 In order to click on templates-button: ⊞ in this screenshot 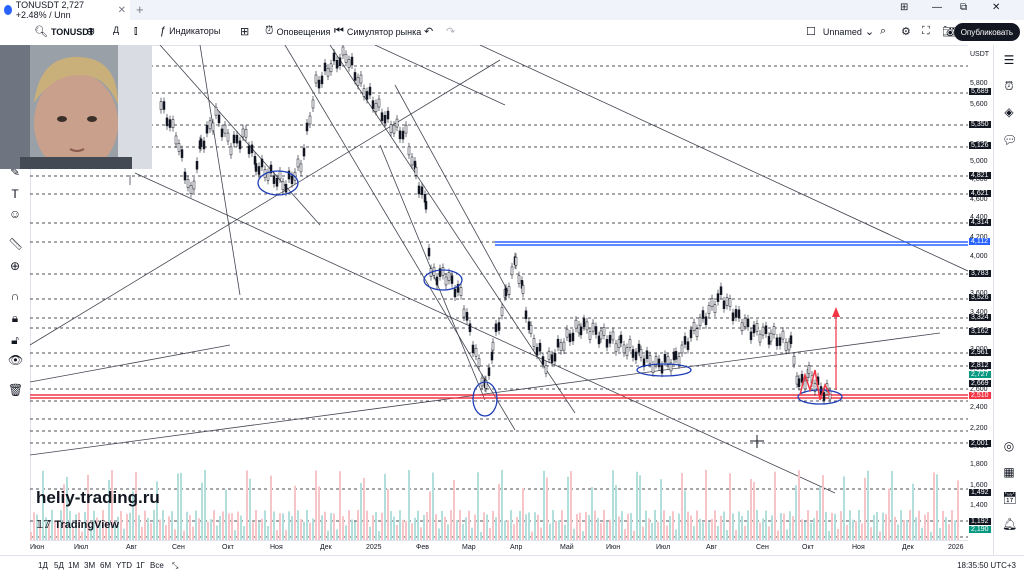, I will do `click(244, 31)`.